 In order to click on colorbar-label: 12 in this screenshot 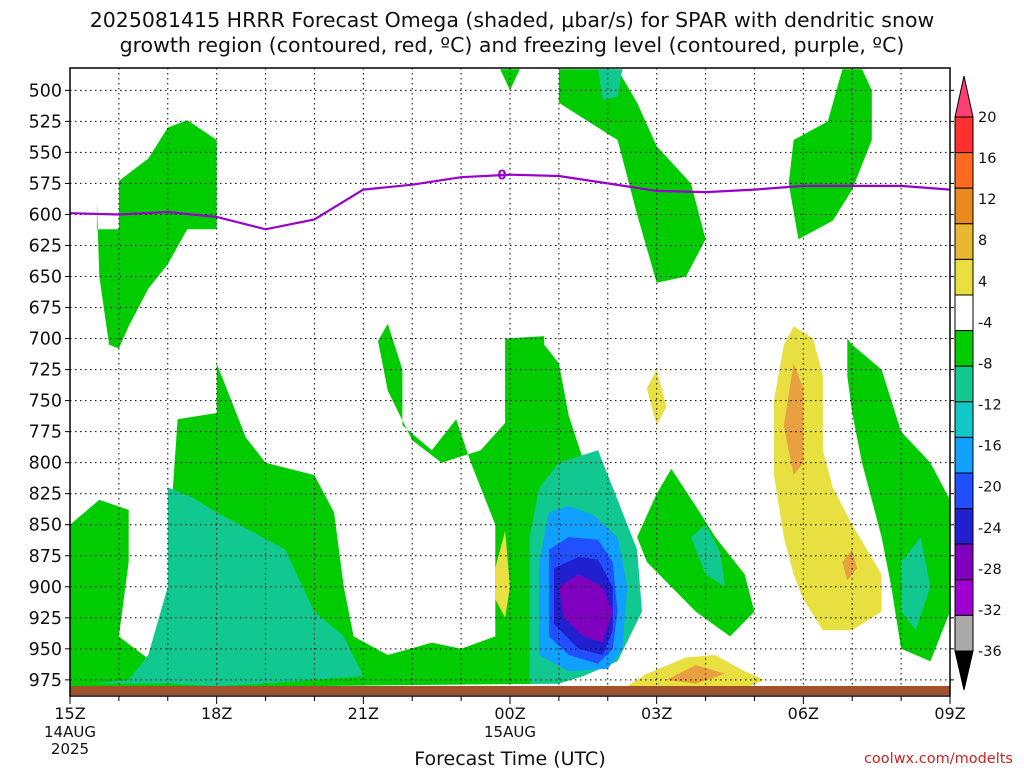, I will do `click(987, 200)`.